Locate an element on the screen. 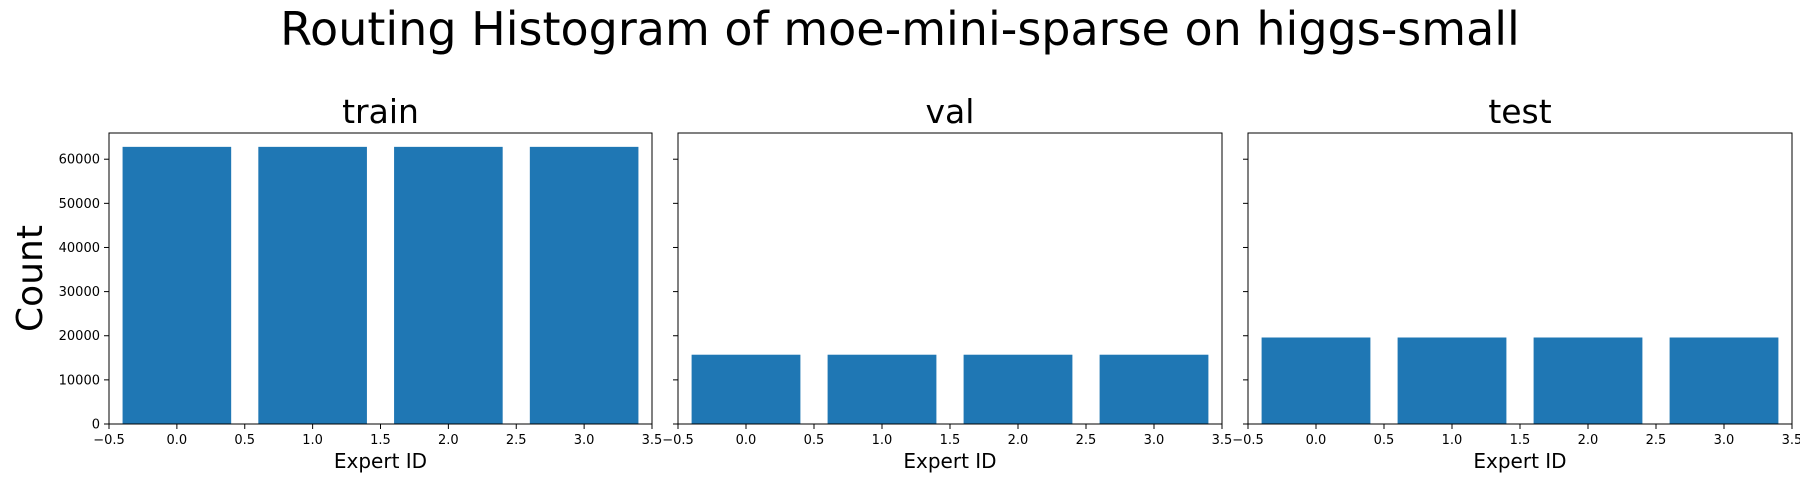 The image size is (1800, 500). y-axis-label: Count is located at coordinates (30, 278).